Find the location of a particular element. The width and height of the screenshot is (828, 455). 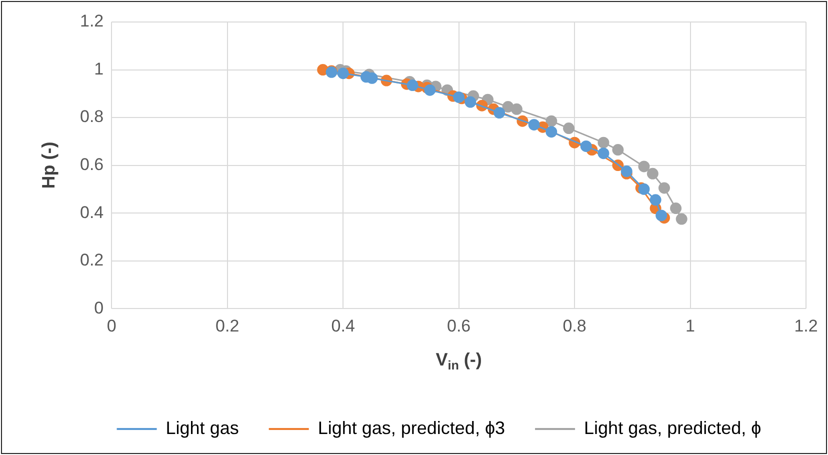

legend-label: Light gas, predicted, ϕ3 is located at coordinates (412, 428).